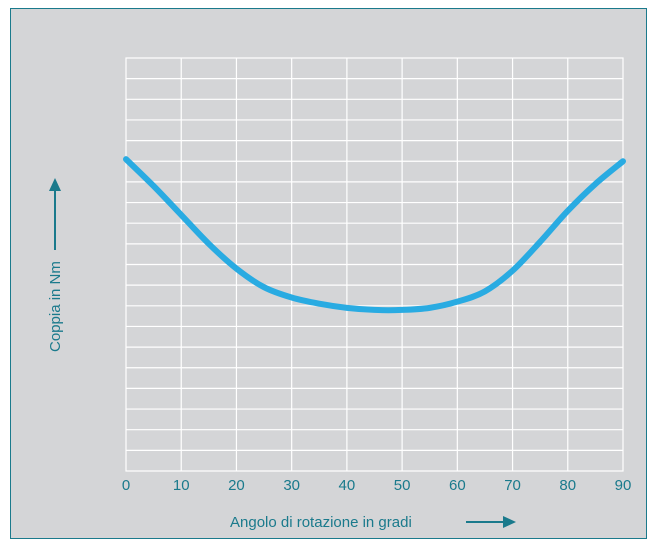  What do you see at coordinates (457, 485) in the screenshot?
I see `x-tick-label: 60` at bounding box center [457, 485].